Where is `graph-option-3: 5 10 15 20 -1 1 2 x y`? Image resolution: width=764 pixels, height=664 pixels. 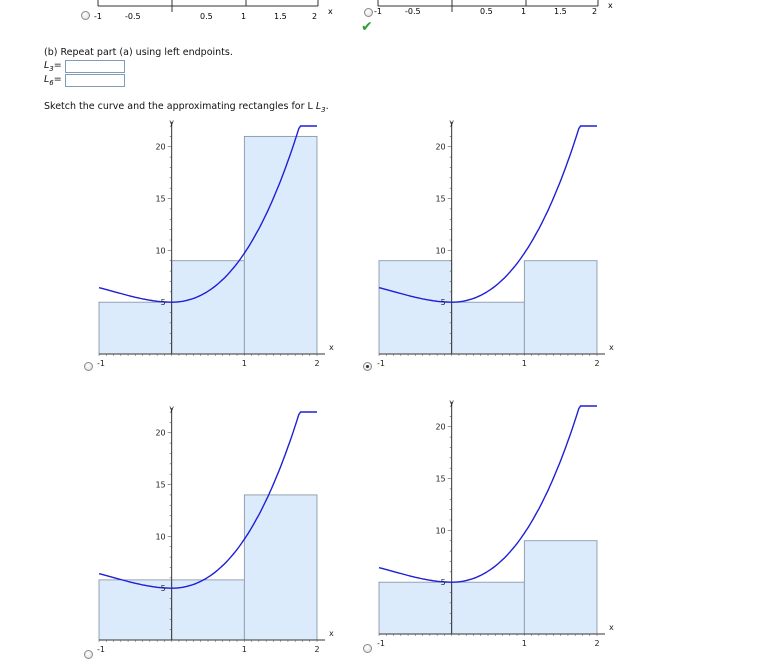 graph-option-3: 5 10 15 20 -1 1 2 x y is located at coordinates (215, 529).